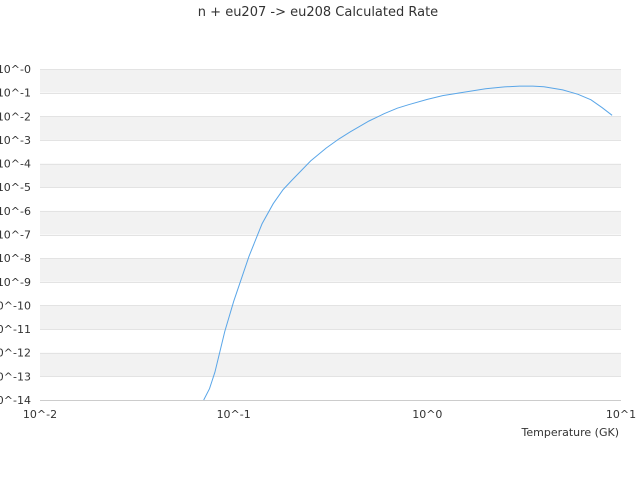  I want to click on y-tick-label: 10^-2, so click(15, 116).